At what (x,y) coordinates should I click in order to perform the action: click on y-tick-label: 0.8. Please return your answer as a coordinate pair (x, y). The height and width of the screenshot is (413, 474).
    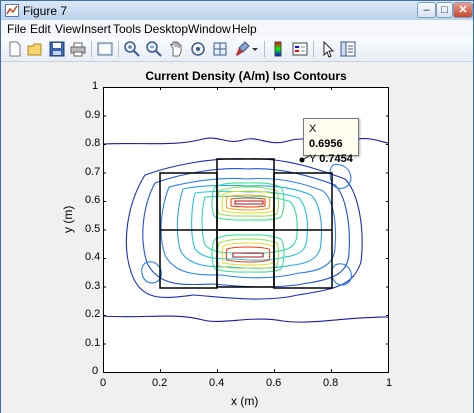
    Looking at the image, I should click on (93, 143).